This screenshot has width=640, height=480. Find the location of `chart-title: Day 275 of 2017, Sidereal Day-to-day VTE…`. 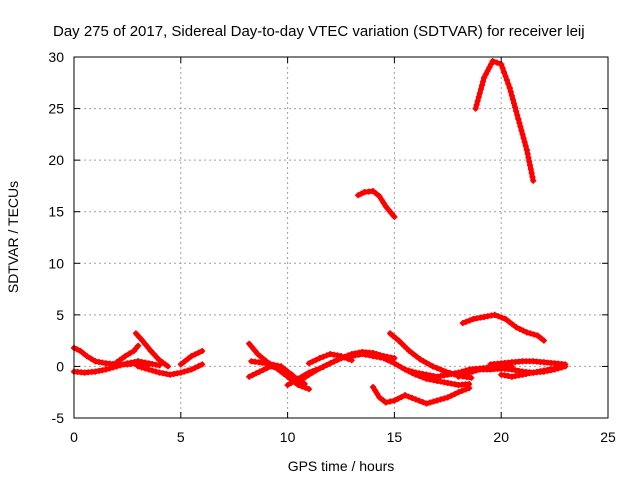

chart-title: Day 275 of 2017, Sidereal Day-to-day VTE… is located at coordinates (319, 31).